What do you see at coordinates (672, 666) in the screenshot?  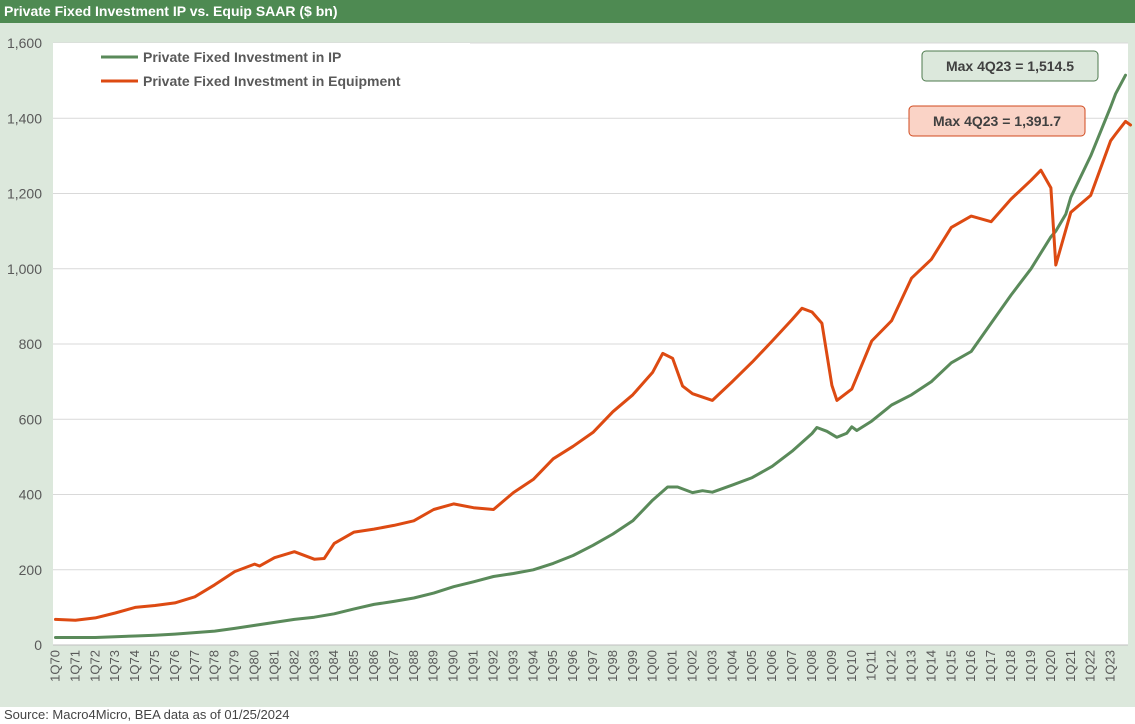 I see `x-tick-label: 1Q01` at bounding box center [672, 666].